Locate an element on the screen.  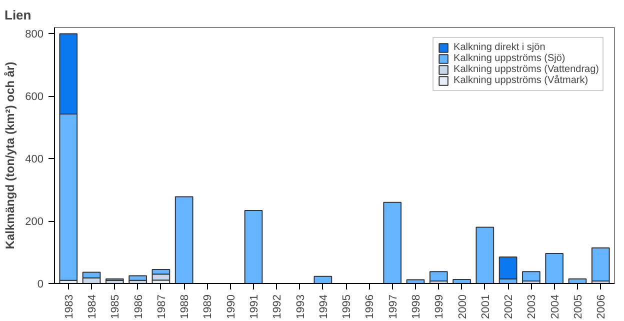
legend-label: Kalkning uppströms (Vattendrag) is located at coordinates (526, 69).